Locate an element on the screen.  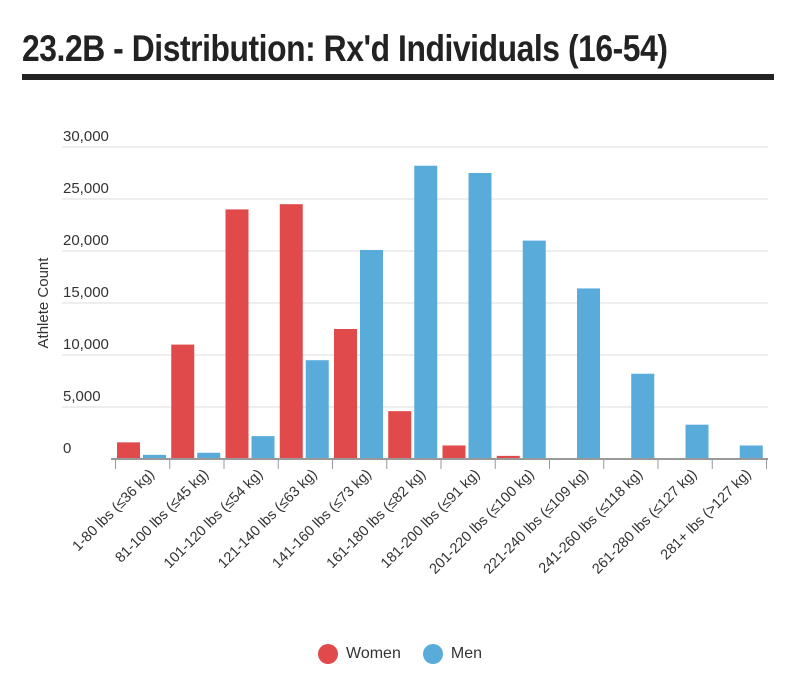
legend: Women Men is located at coordinates (400, 654).